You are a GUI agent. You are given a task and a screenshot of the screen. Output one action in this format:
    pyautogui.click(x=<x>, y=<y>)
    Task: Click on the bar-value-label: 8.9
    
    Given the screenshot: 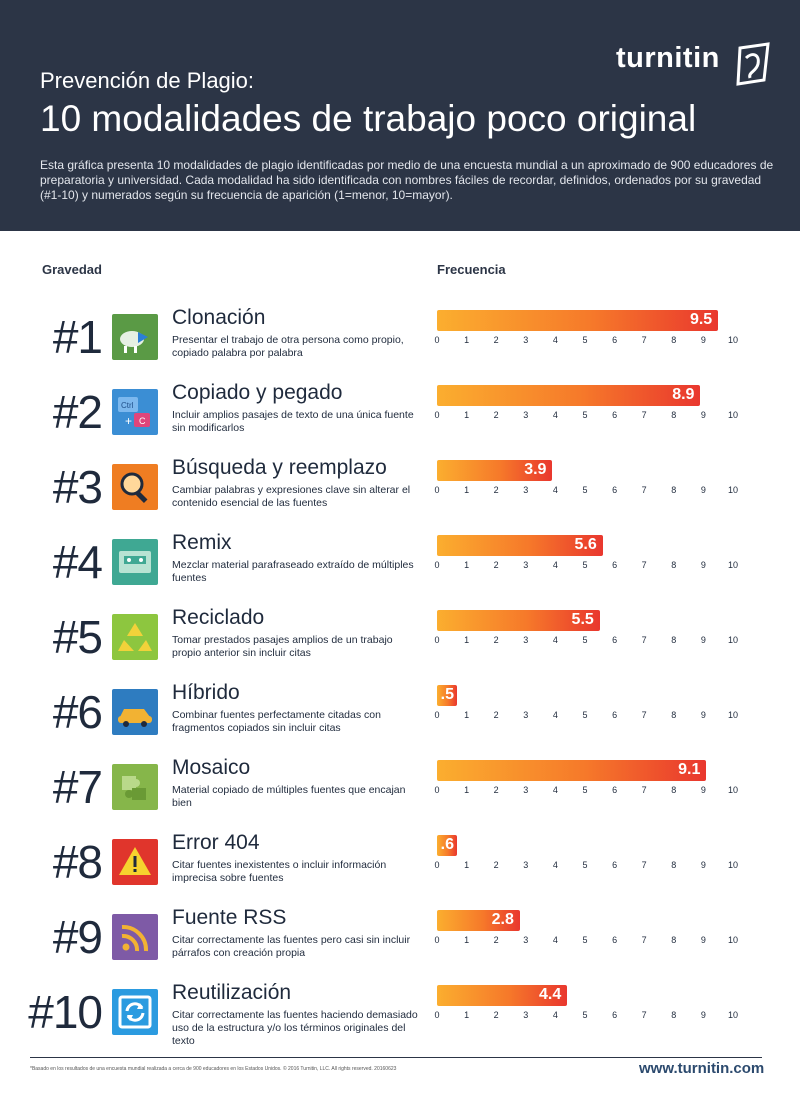 What is the action you would take?
    pyautogui.click(x=683, y=394)
    